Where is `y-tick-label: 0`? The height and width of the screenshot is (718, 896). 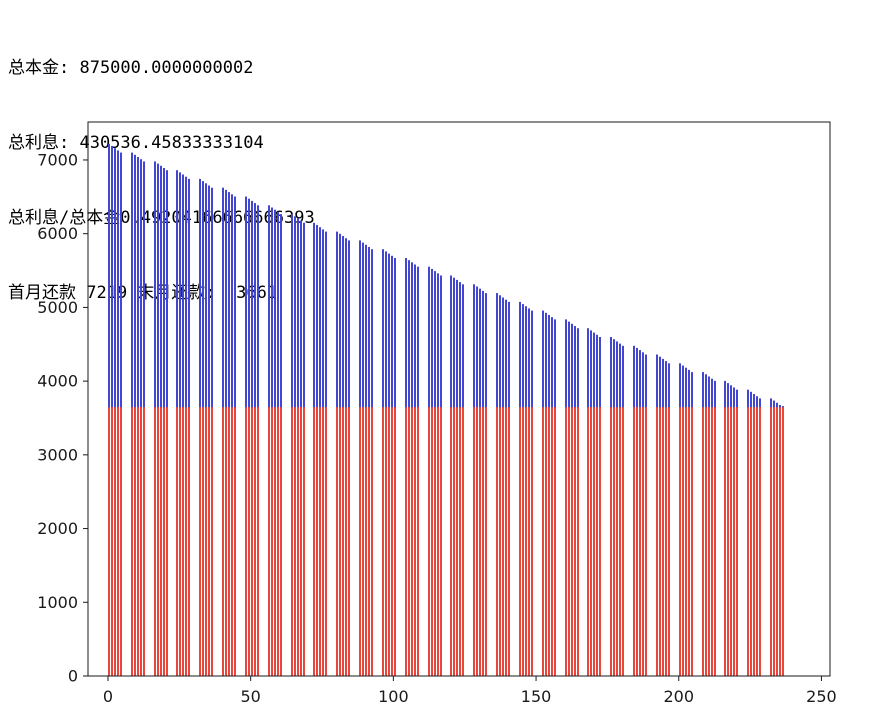 y-tick-label: 0 is located at coordinates (73, 676).